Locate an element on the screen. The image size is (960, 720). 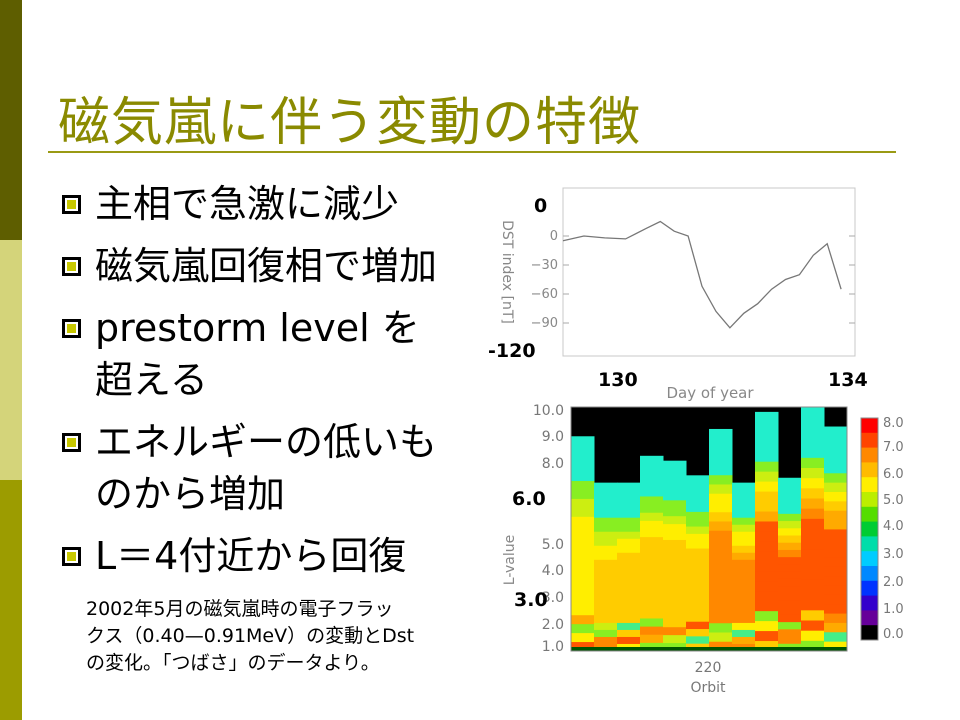
bullet-item: 主相で急激に減少 is located at coordinates (272, 204).